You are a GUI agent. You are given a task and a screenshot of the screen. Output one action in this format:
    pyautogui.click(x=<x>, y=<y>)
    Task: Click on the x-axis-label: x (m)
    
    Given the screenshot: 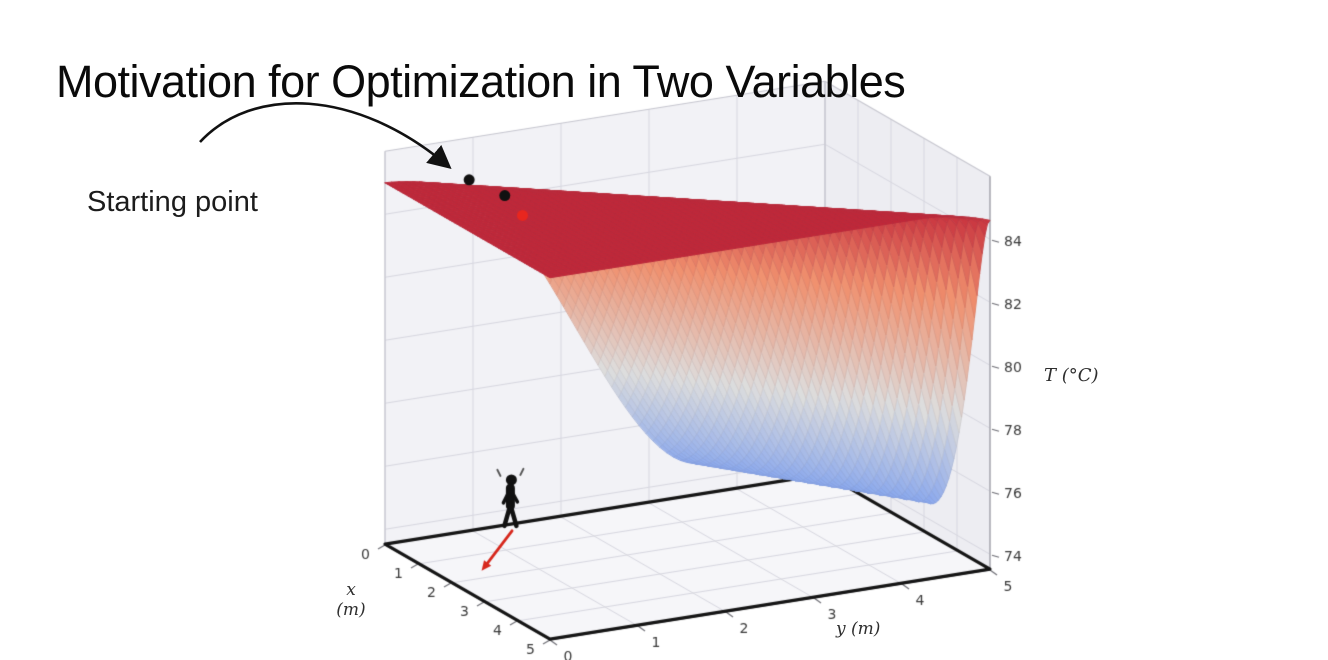 What is the action you would take?
    pyautogui.click(x=351, y=600)
    